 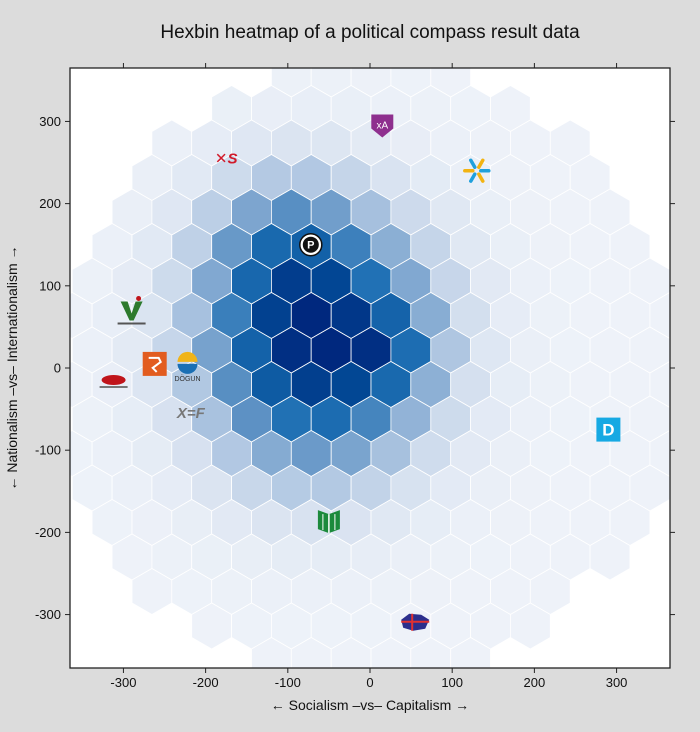 I want to click on marker-label: DÖGUN, so click(x=187, y=379).